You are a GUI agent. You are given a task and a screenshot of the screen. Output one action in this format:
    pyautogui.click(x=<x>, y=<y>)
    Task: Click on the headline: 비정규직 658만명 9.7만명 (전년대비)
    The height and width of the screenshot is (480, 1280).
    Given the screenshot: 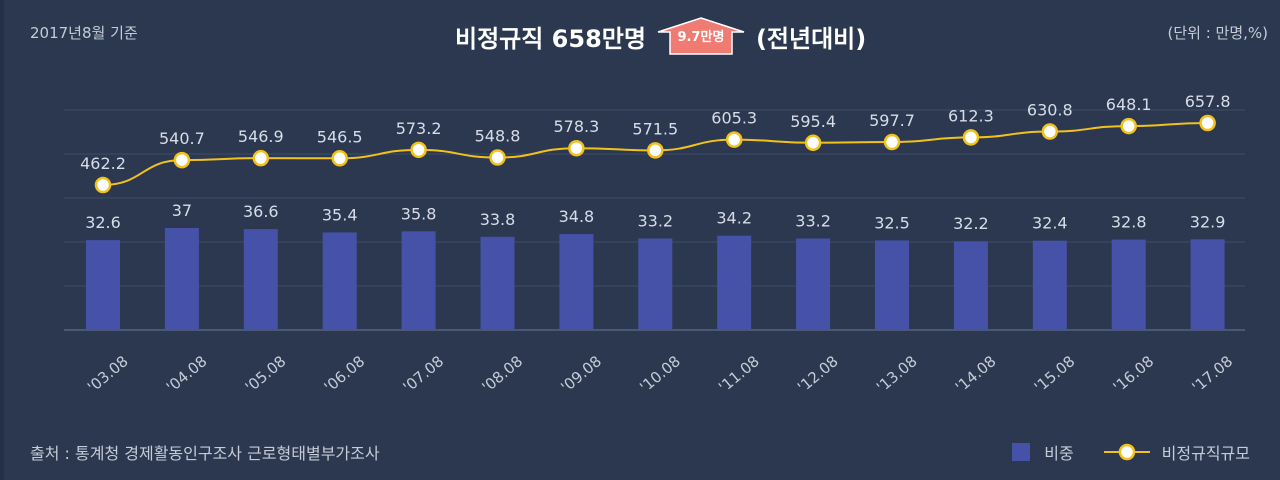 What is the action you would take?
    pyautogui.click(x=660, y=36)
    